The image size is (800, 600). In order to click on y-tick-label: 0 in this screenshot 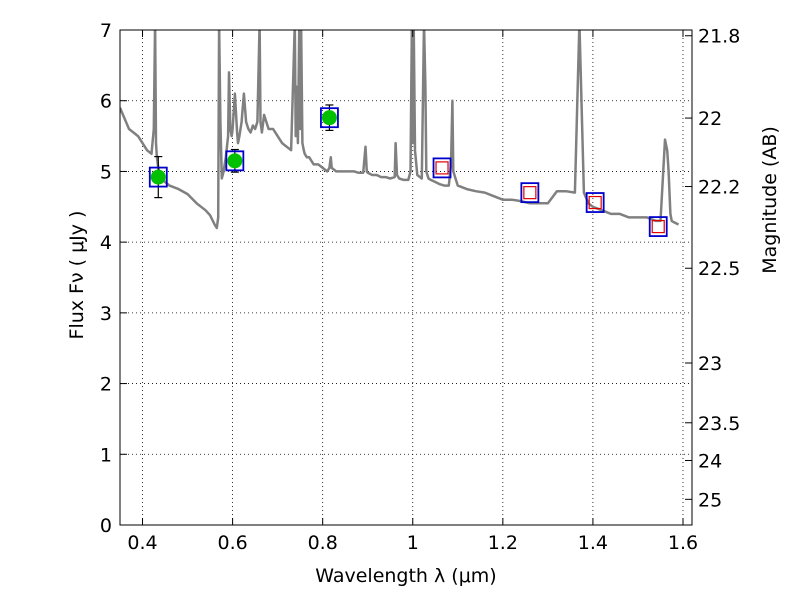, I will do `click(106, 526)`.